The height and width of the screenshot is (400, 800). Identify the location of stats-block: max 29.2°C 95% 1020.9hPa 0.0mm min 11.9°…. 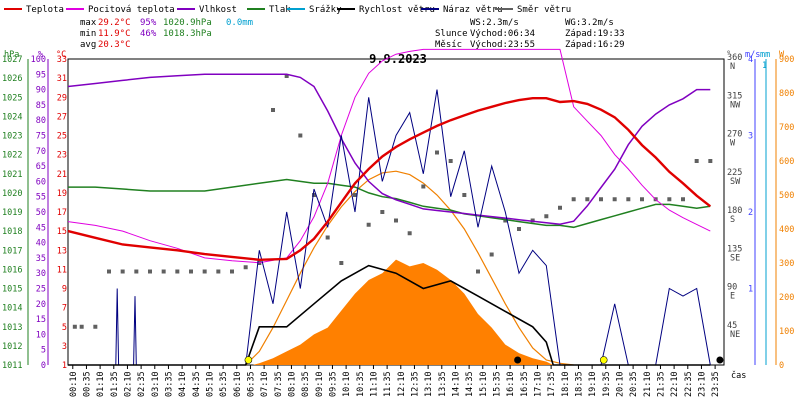
(352, 34).